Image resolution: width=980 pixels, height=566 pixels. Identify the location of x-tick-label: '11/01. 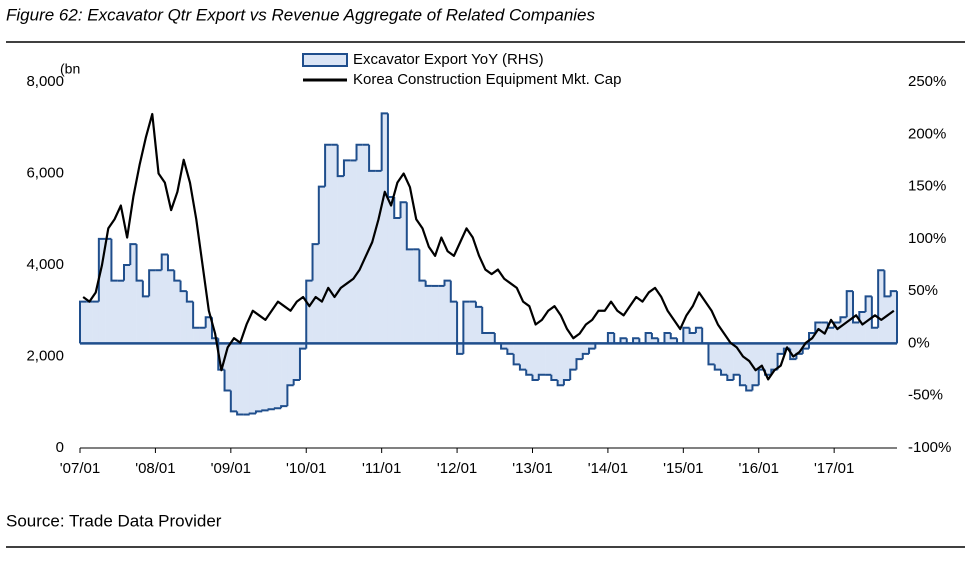
(381, 468).